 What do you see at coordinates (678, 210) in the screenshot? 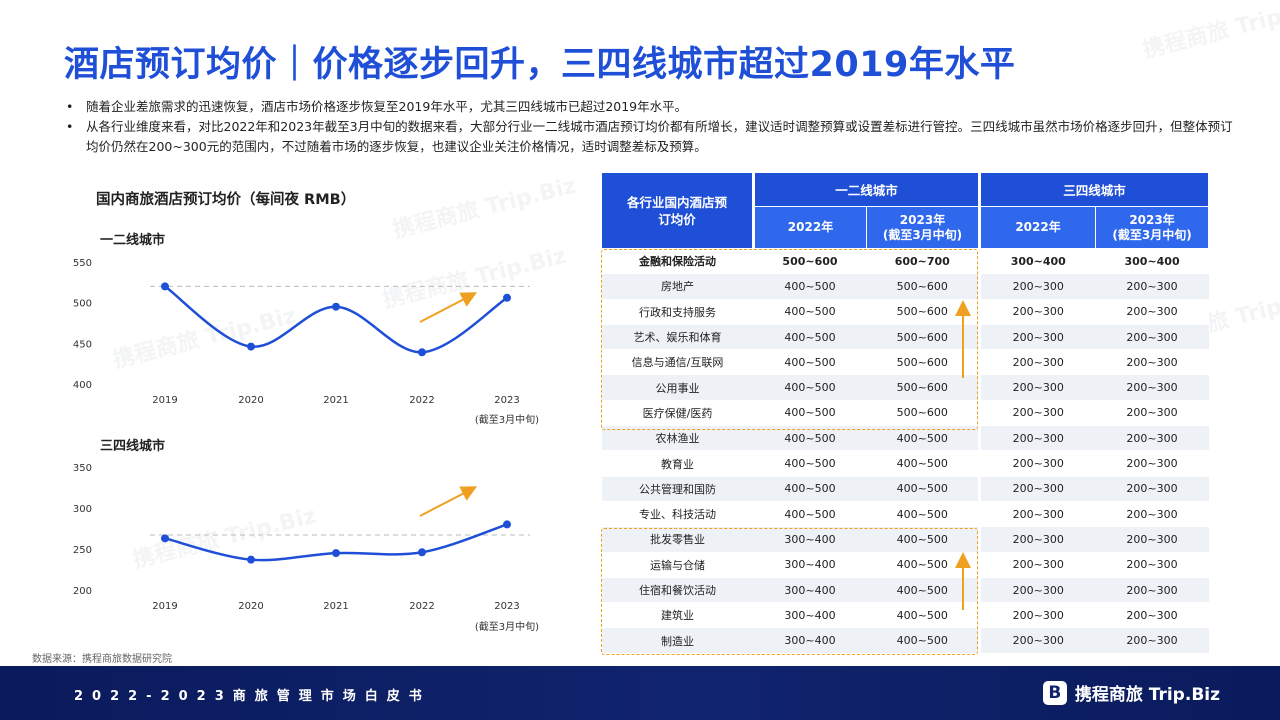
I see `table-corner-header: 各行业国内酒店预订均价` at bounding box center [678, 210].